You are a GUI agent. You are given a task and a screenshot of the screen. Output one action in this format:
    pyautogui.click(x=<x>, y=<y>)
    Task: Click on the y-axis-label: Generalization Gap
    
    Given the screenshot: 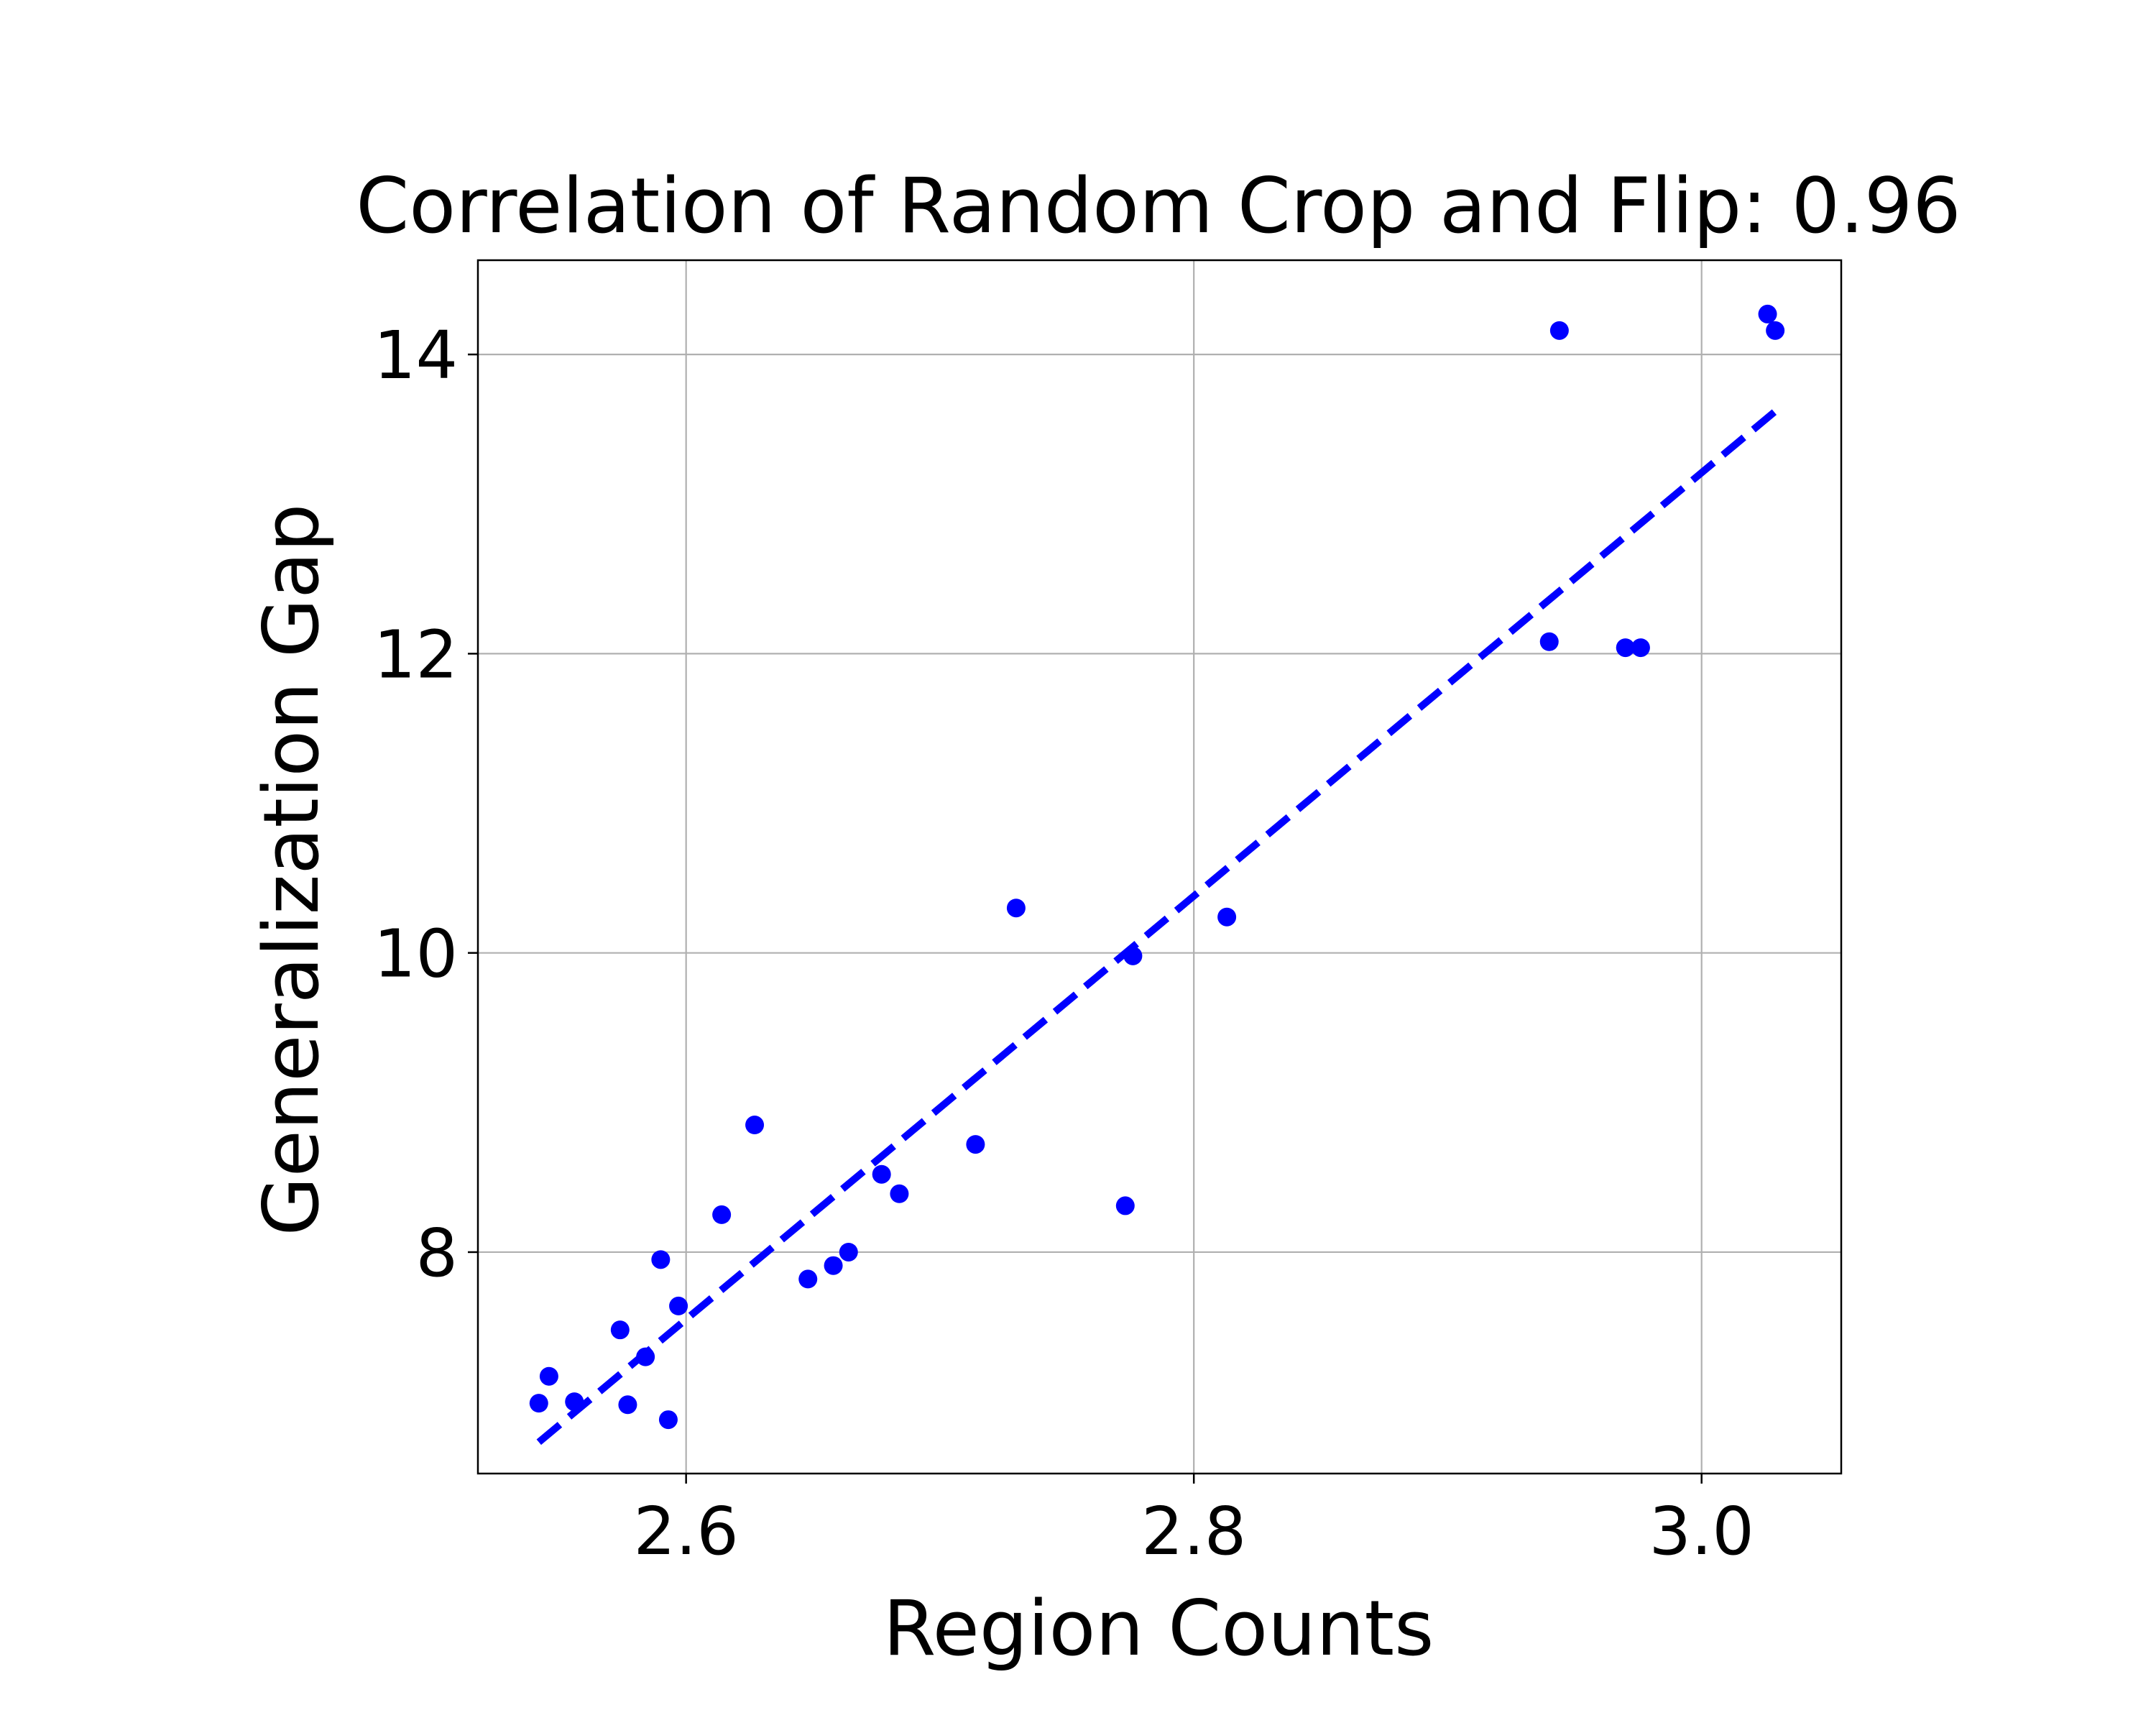 What is the action you would take?
    pyautogui.click(x=291, y=870)
    